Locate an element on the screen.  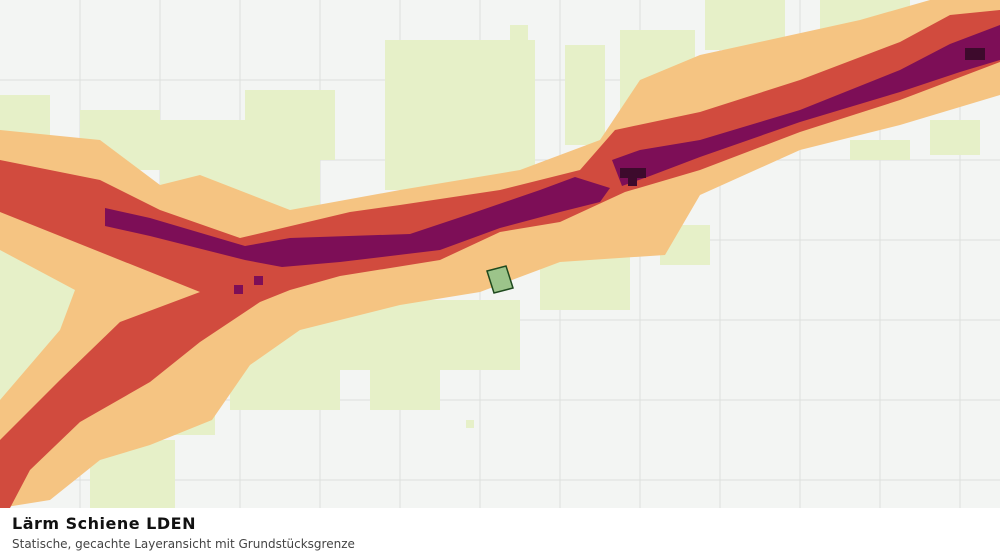
parcel-boundary is located at coordinates (500, 279).